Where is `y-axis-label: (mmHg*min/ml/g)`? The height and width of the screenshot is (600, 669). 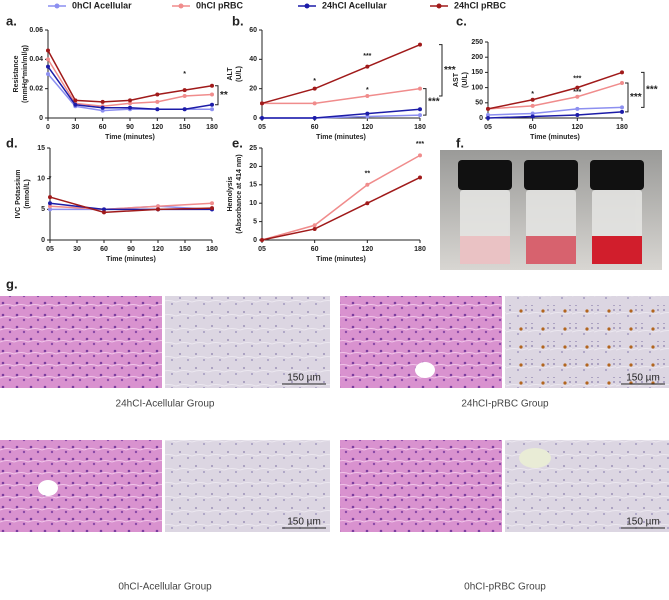
y-axis-label: (mmHg*min/ml/g) is located at coordinates (25, 74).